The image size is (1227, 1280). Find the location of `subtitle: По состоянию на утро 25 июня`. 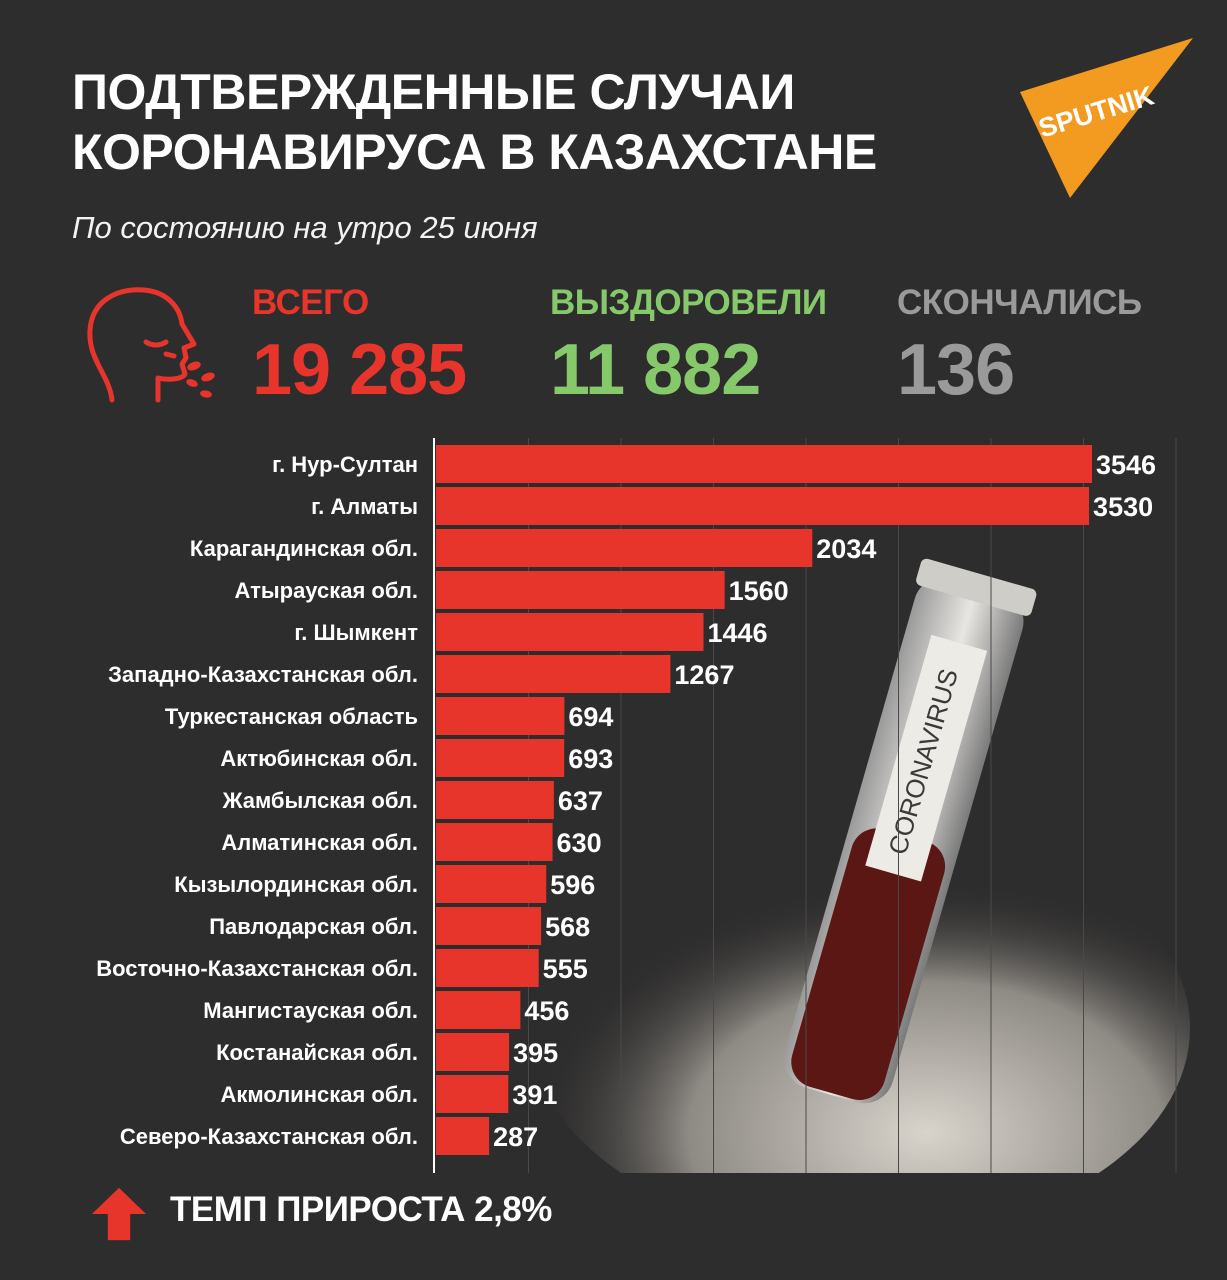

subtitle: По состоянию на утро 25 июня is located at coordinates (305, 227).